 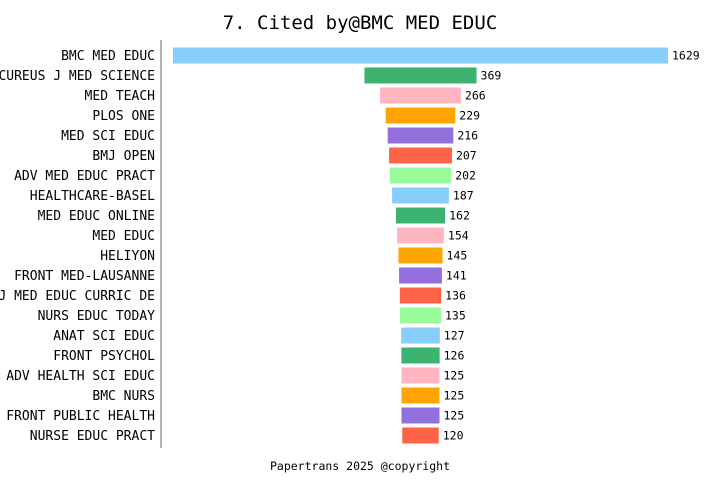 What do you see at coordinates (92, 436) in the screenshot?
I see `category-label-20: NURSE EDUC PRACT` at bounding box center [92, 436].